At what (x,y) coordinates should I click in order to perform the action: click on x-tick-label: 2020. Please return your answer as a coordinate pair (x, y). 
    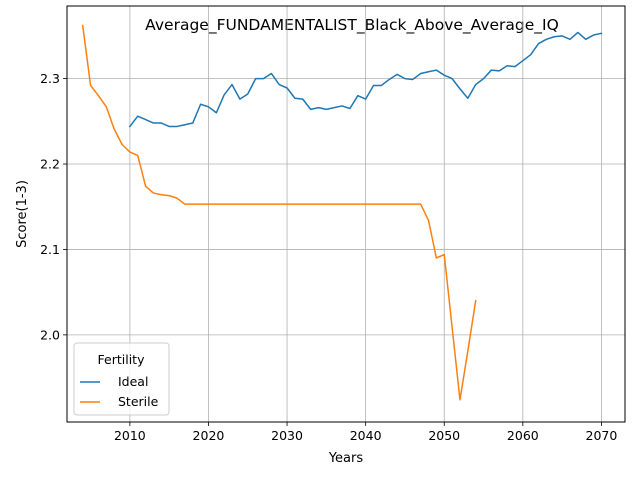
    Looking at the image, I should click on (209, 435).